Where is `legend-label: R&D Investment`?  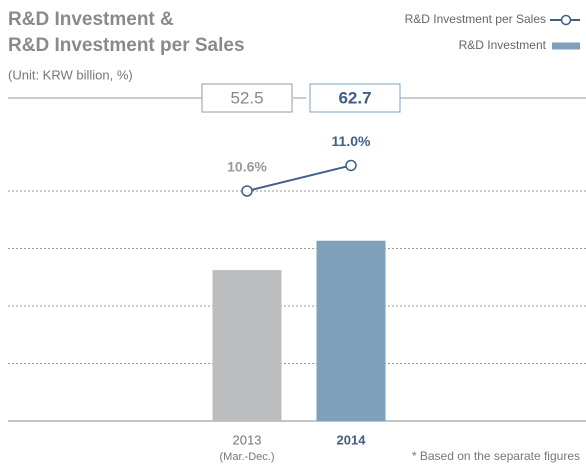 legend-label: R&D Investment is located at coordinates (503, 45).